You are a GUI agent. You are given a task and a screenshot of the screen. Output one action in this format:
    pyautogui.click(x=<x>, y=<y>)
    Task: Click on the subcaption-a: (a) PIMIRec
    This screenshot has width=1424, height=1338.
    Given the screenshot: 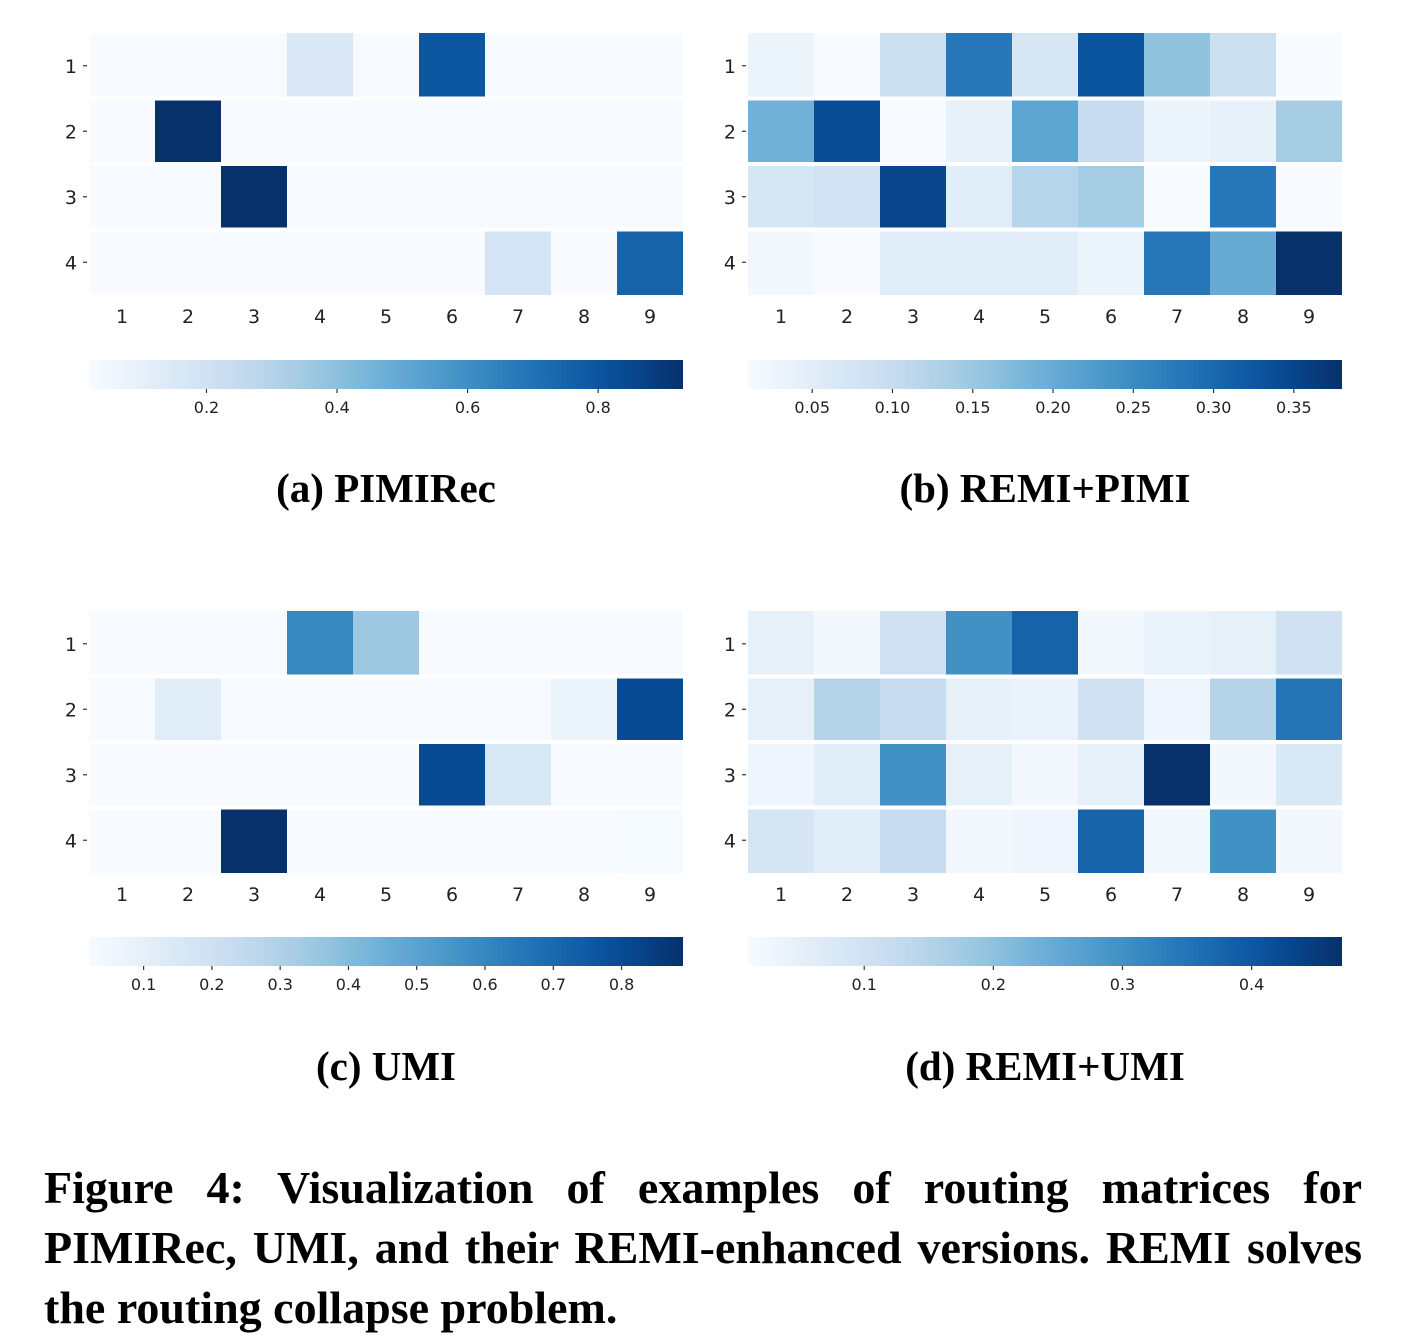 What is the action you would take?
    pyautogui.click(x=386, y=488)
    